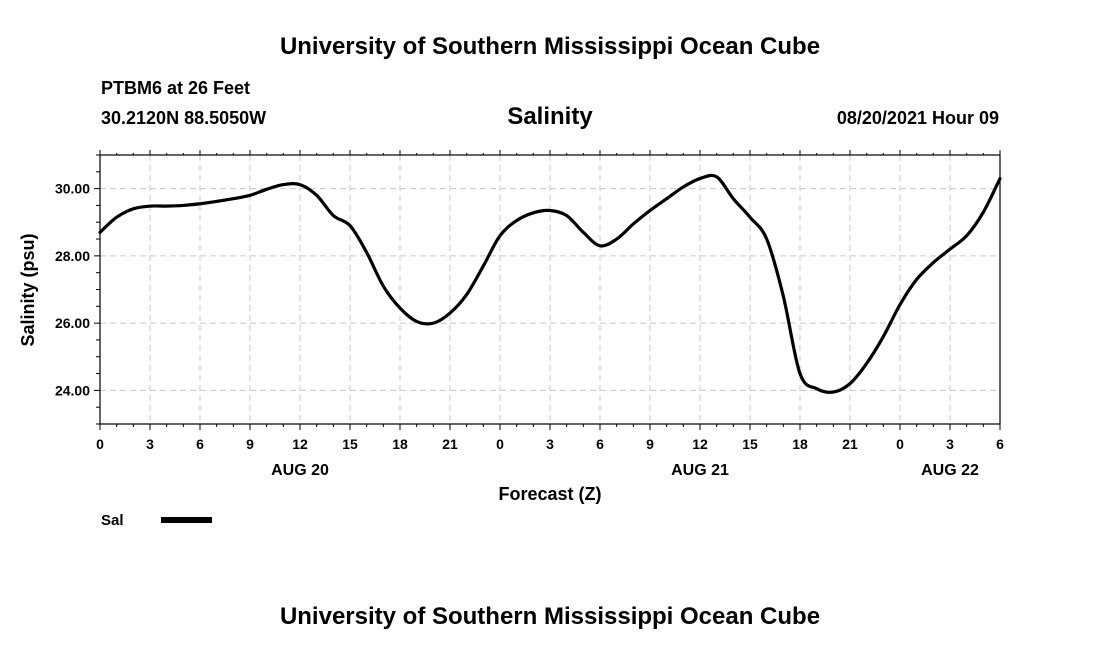 Image resolution: width=1100 pixels, height=650 pixels. I want to click on chart-title: Salinity, so click(550, 116).